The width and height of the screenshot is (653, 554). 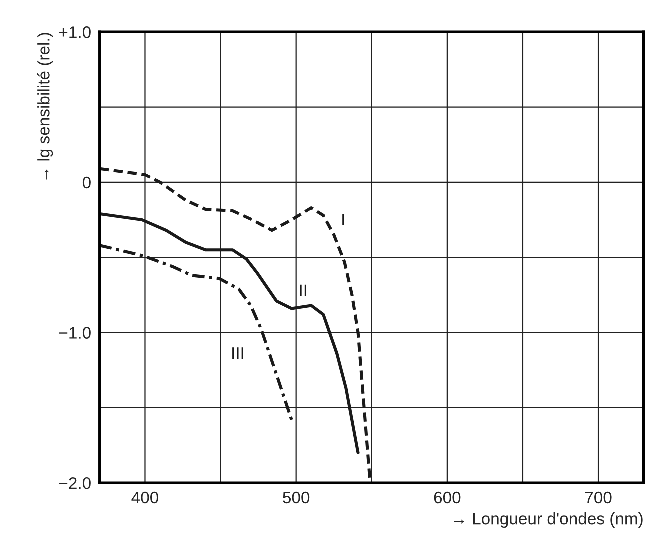 What do you see at coordinates (447, 498) in the screenshot?
I see `x-tick-label: 600` at bounding box center [447, 498].